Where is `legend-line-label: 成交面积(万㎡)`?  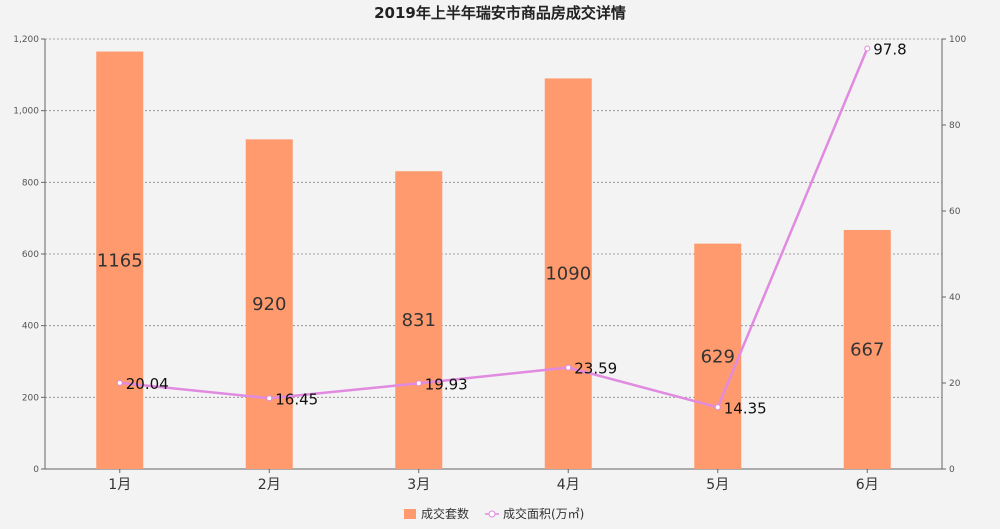
legend-line-label: 成交面积(万㎡) is located at coordinates (543, 513).